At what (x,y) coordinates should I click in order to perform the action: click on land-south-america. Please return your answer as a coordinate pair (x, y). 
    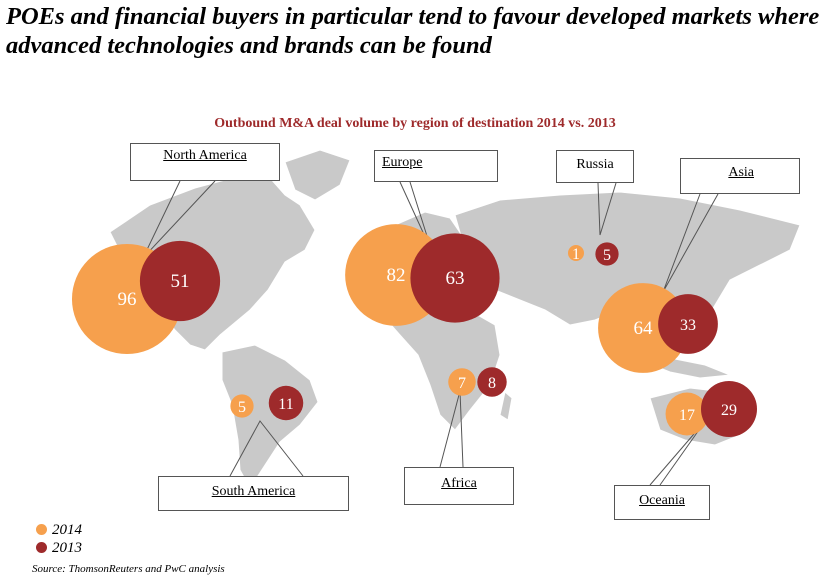
    Looking at the image, I should click on (270, 416).